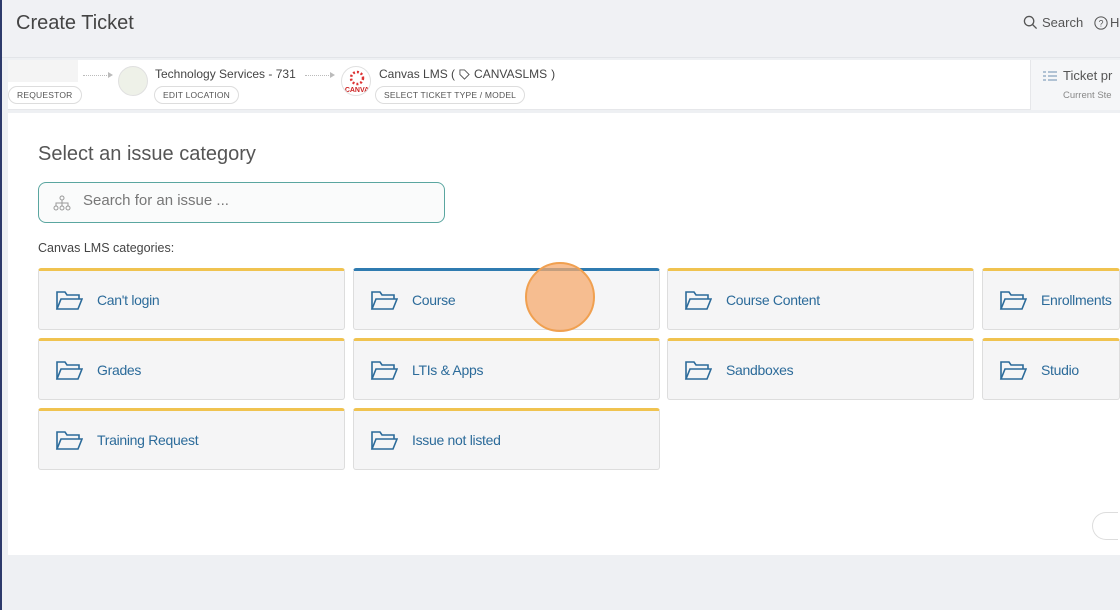  Describe the element at coordinates (553, 74) in the screenshot. I see `type-suffix: )` at that location.